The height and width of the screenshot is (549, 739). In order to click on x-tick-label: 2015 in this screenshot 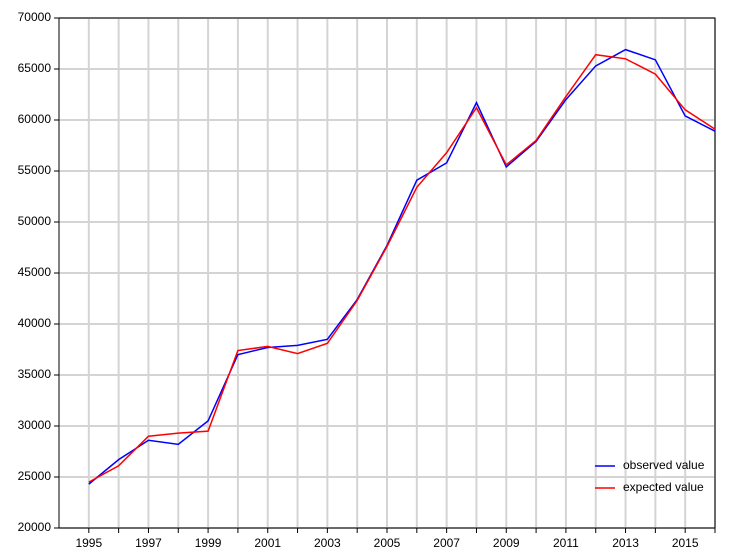, I will do `click(685, 542)`.